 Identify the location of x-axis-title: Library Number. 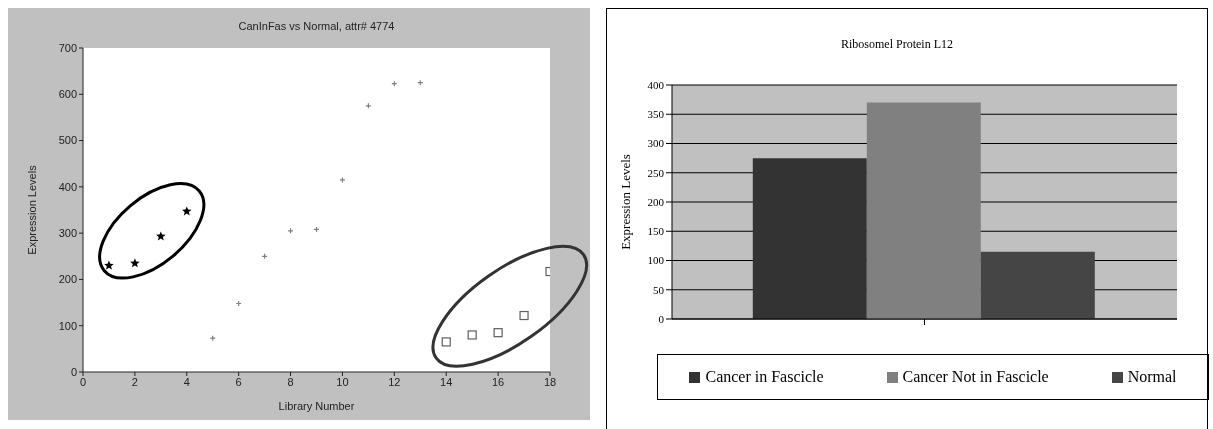
(316, 406).